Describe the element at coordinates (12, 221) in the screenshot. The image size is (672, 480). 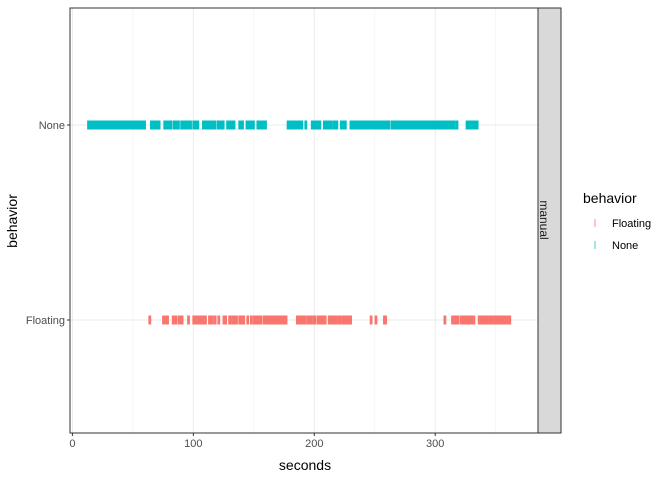
I see `y-axis-title: behavior` at that location.